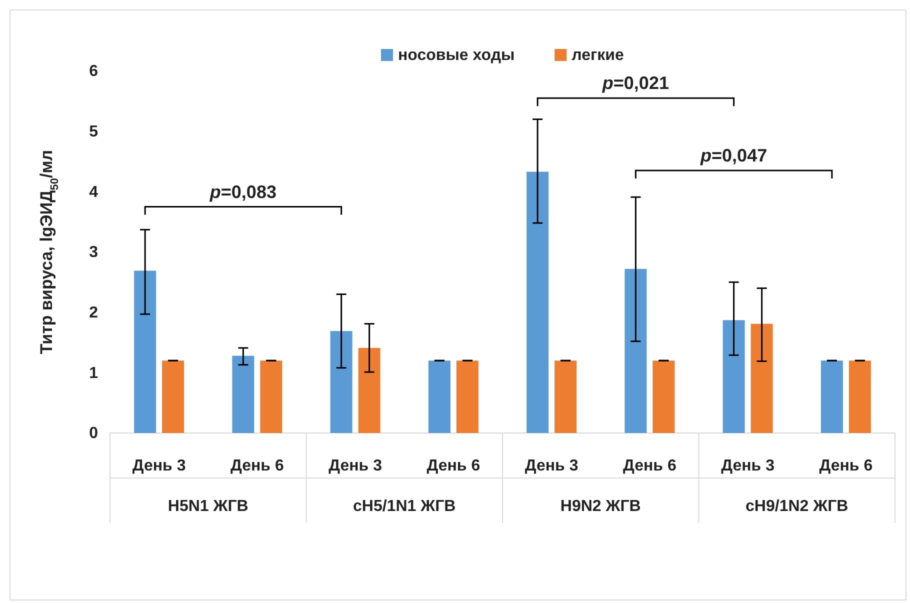 The width and height of the screenshot is (910, 603). I want to click on y-tick-label: 5, so click(93, 131).